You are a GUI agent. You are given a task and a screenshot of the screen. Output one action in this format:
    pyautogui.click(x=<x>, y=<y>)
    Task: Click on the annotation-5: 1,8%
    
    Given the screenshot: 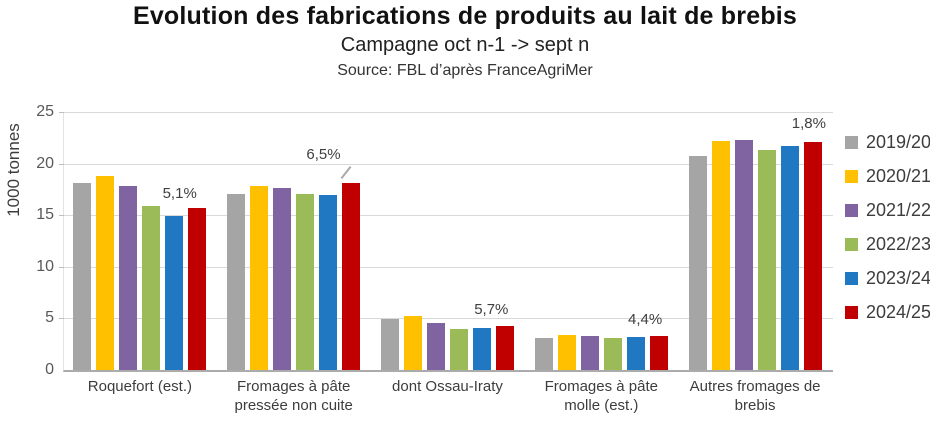 What is the action you would take?
    pyautogui.click(x=808, y=123)
    